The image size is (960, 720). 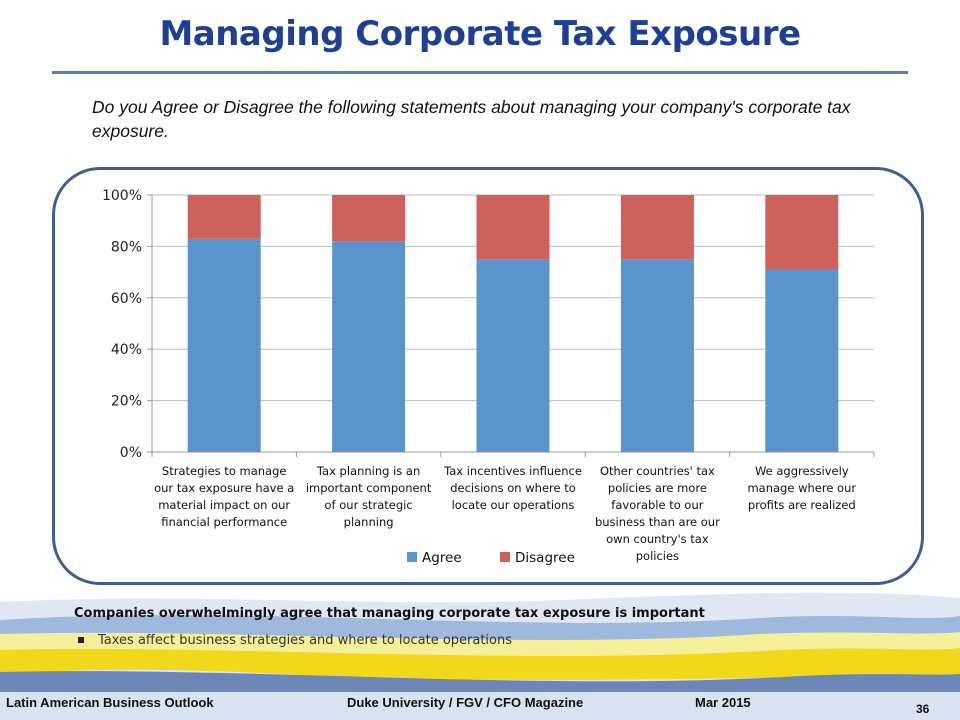 I want to click on x-category-label-line: material impact on our, so click(x=224, y=505).